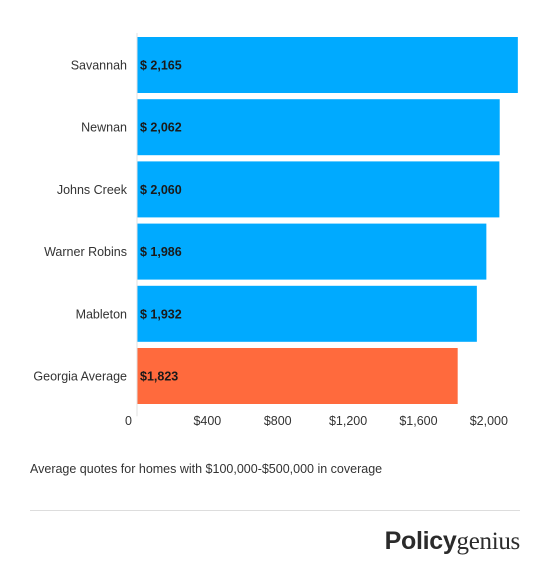 This screenshot has width=550, height=576. I want to click on bar-newnan, so click(318, 127).